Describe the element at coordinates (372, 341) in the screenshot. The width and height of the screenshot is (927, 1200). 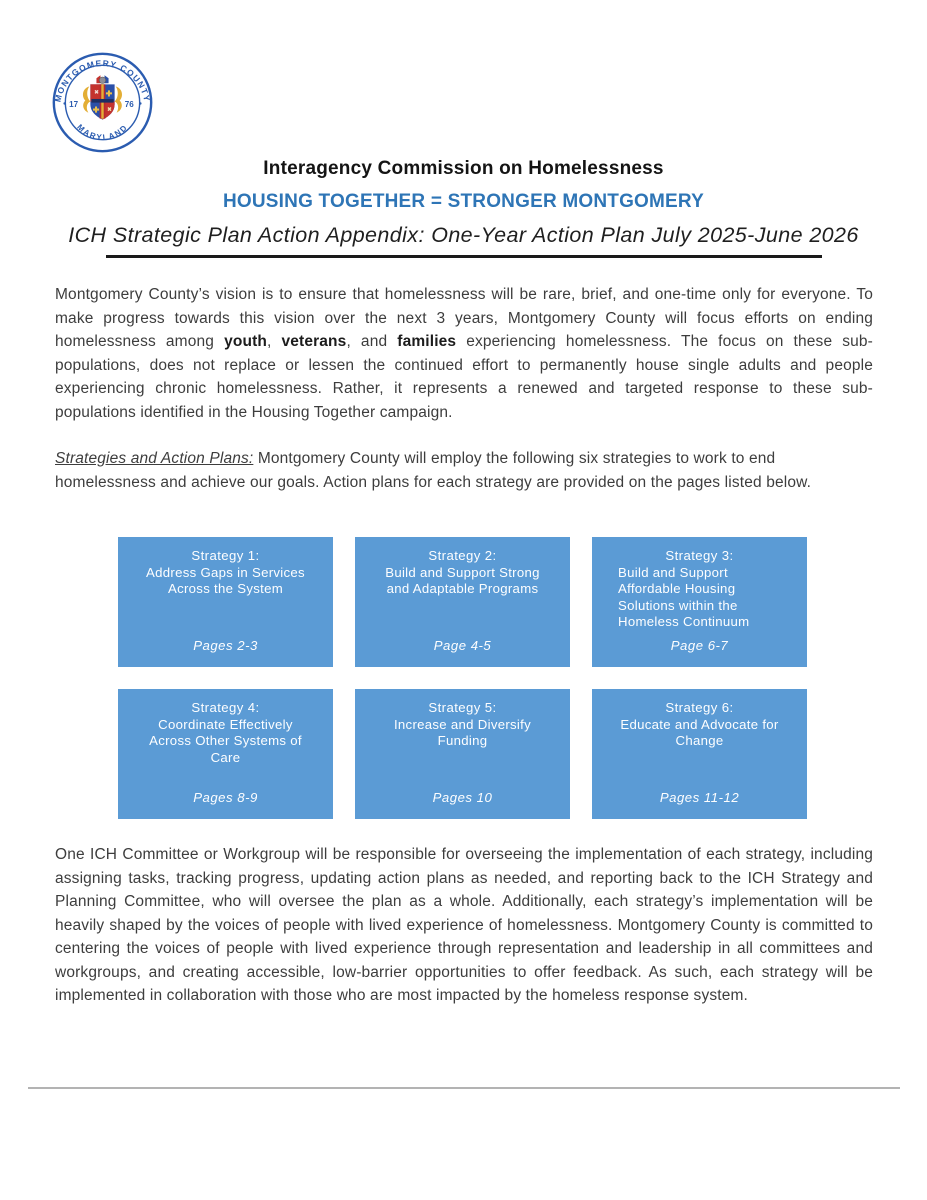
I see `text-run: , and` at that location.